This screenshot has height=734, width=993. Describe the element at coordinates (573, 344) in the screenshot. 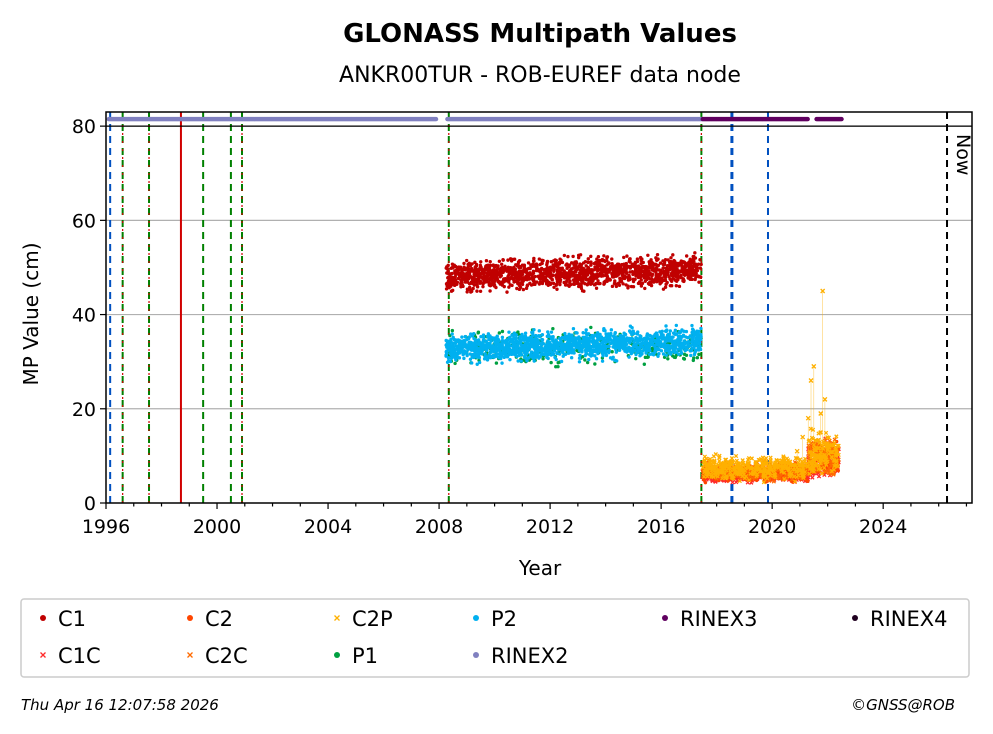

I see `series-p2` at that location.